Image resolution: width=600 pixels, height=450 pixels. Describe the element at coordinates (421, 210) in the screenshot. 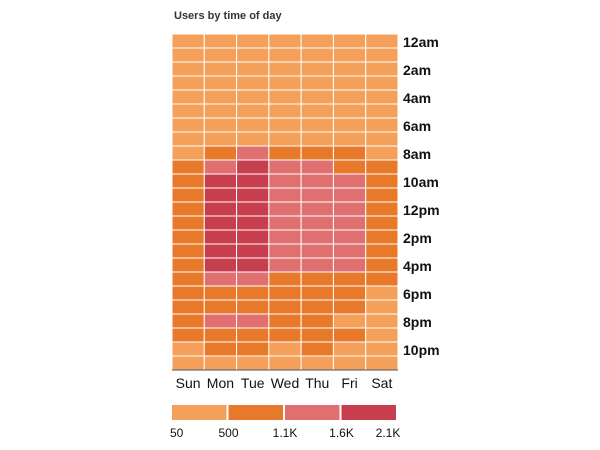

I see `y-tick-label: 12pm` at that location.